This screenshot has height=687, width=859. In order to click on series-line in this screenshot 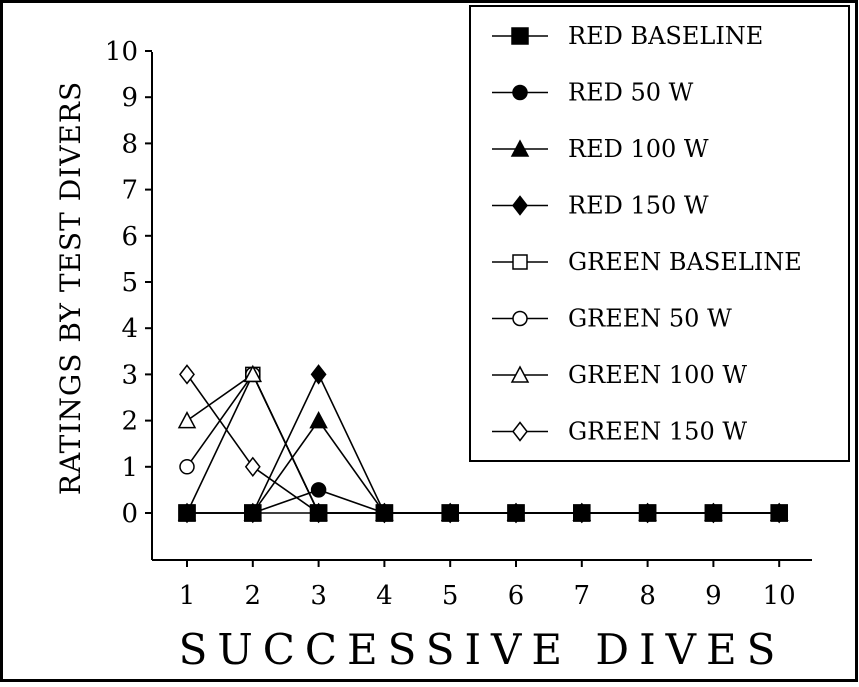, I will do `click(483, 443)`.